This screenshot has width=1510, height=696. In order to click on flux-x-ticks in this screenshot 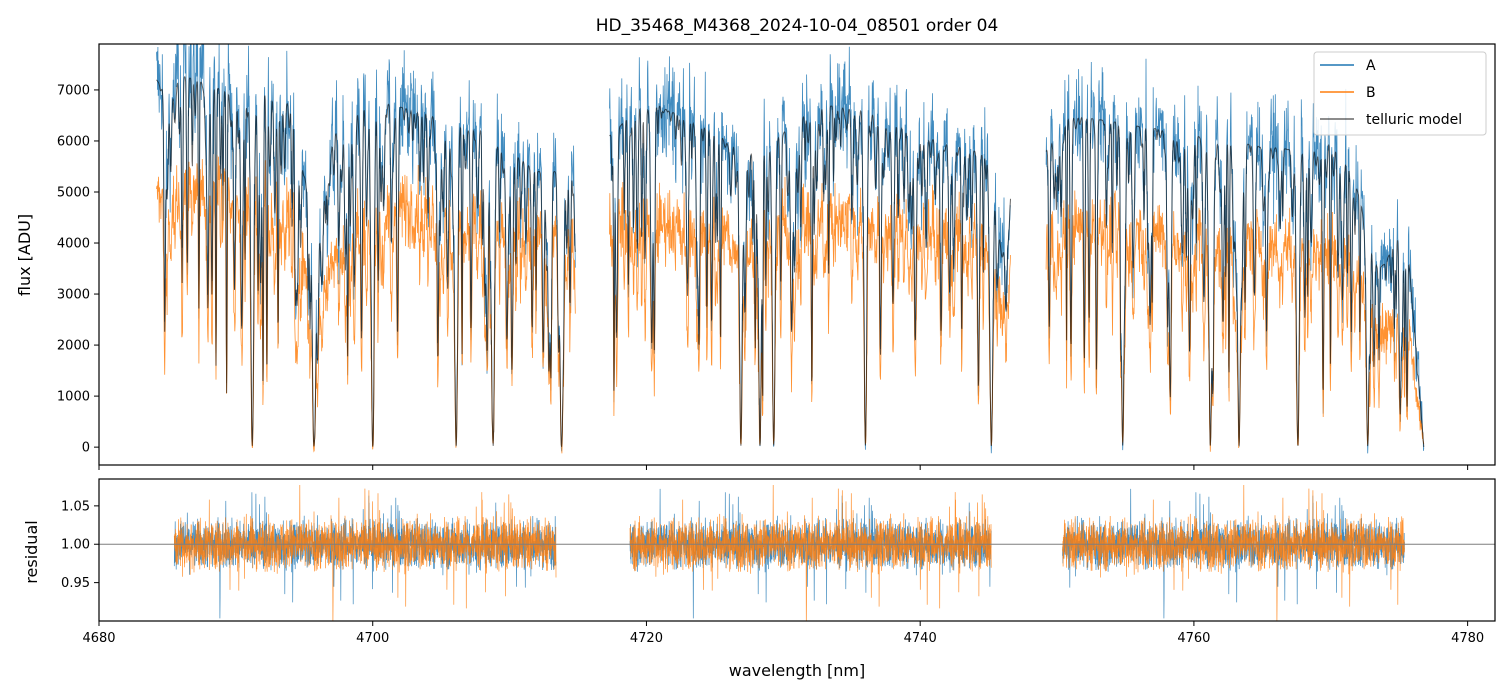, I will do `click(783, 467)`.